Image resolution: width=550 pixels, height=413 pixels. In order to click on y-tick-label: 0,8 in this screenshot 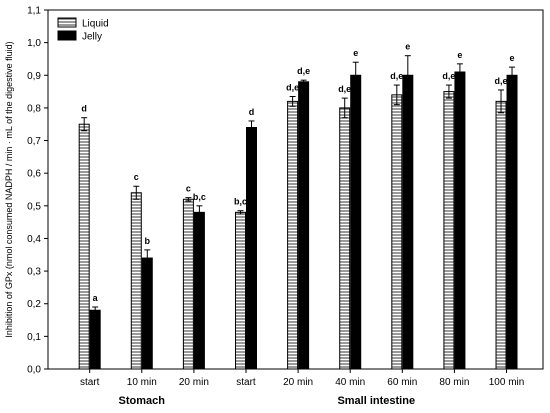, I will do `click(34, 108)`.